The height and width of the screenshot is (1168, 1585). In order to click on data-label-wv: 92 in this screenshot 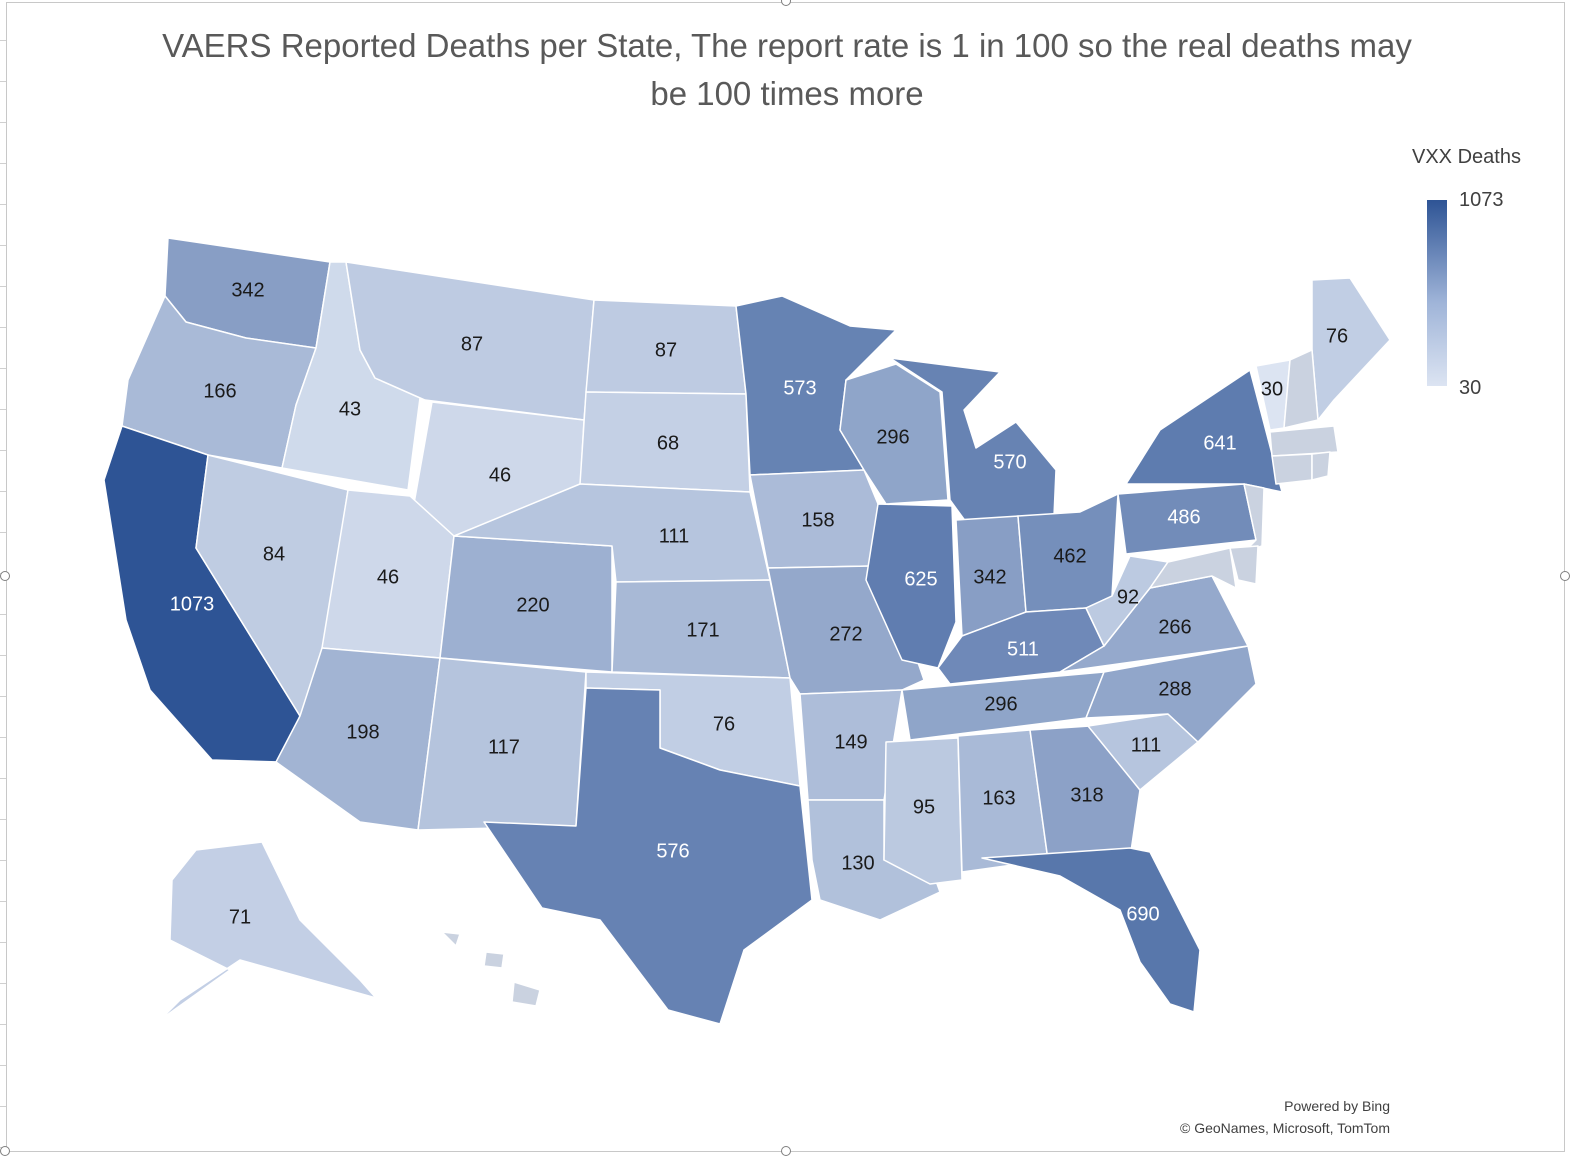, I will do `click(1128, 597)`.